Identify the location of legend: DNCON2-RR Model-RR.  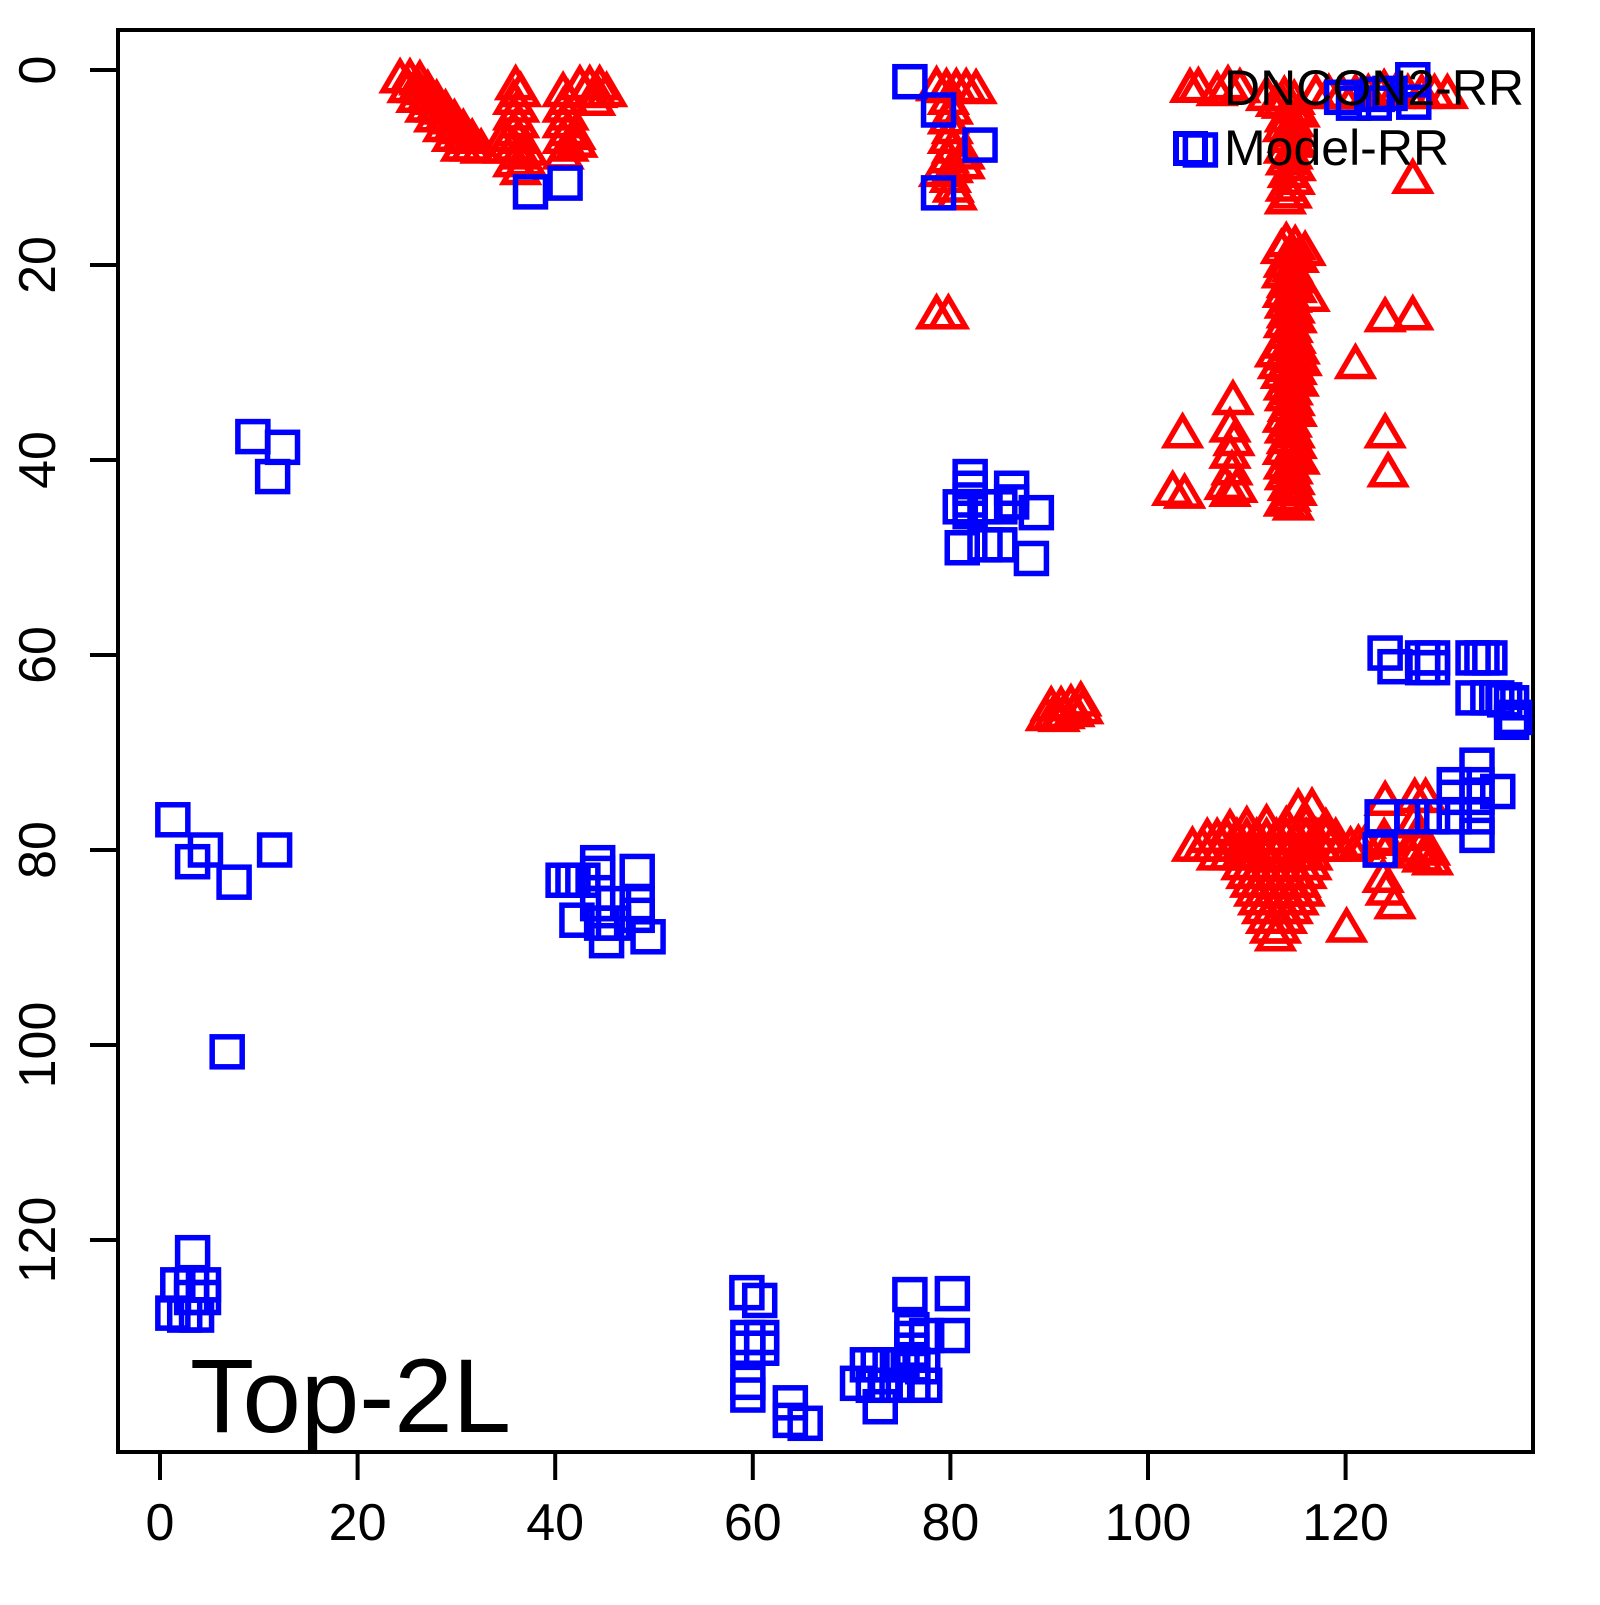
(1346, 118).